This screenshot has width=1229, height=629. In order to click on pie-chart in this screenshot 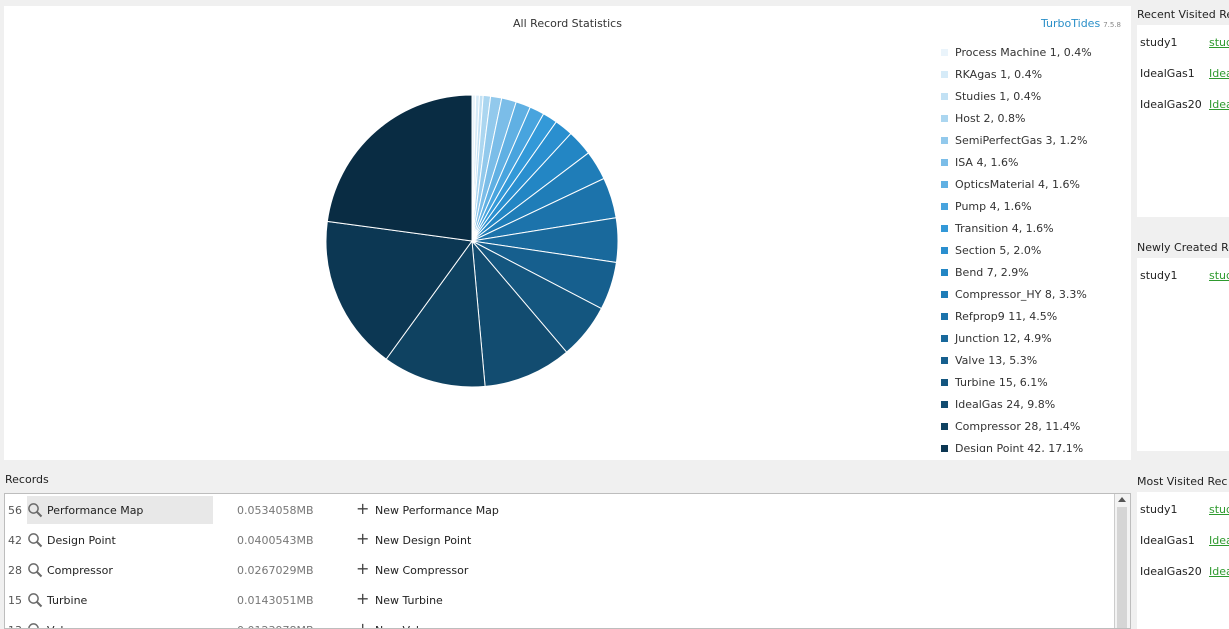, I will do `click(472, 241)`.